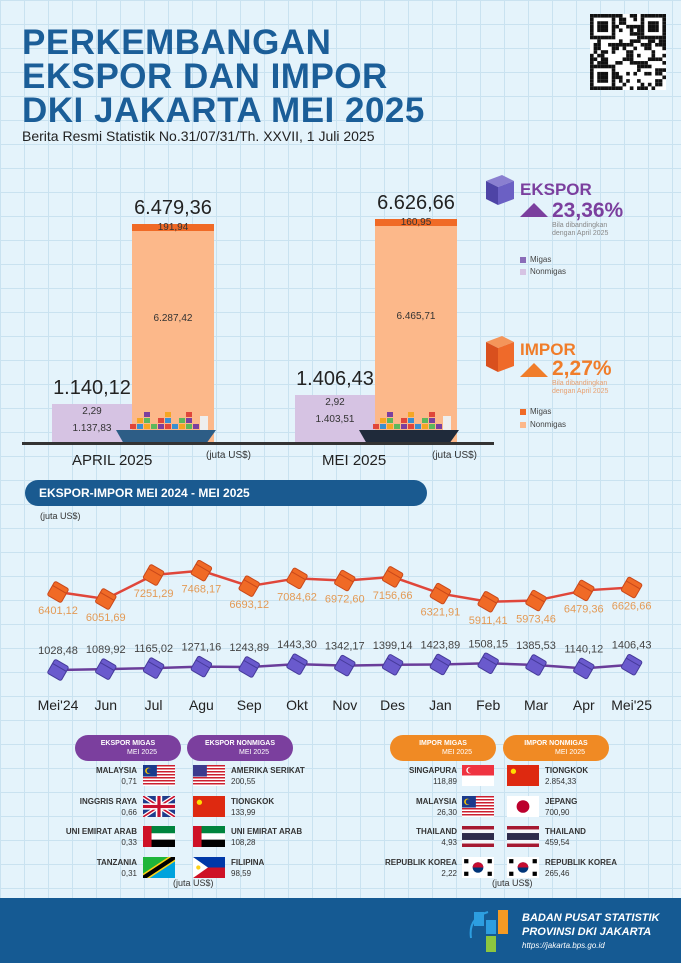 The width and height of the screenshot is (681, 963). What do you see at coordinates (202, 648) in the screenshot?
I see `impor-data-label: 1271,16` at bounding box center [202, 648].